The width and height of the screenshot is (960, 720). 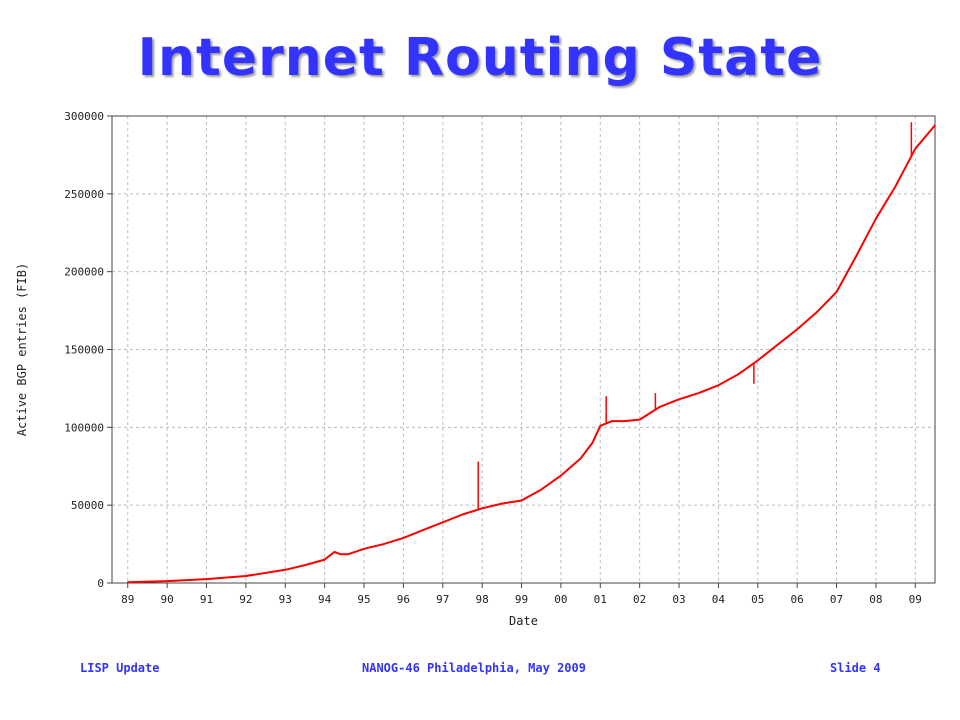 What do you see at coordinates (442, 599) in the screenshot?
I see `x-tick-label: 97` at bounding box center [442, 599].